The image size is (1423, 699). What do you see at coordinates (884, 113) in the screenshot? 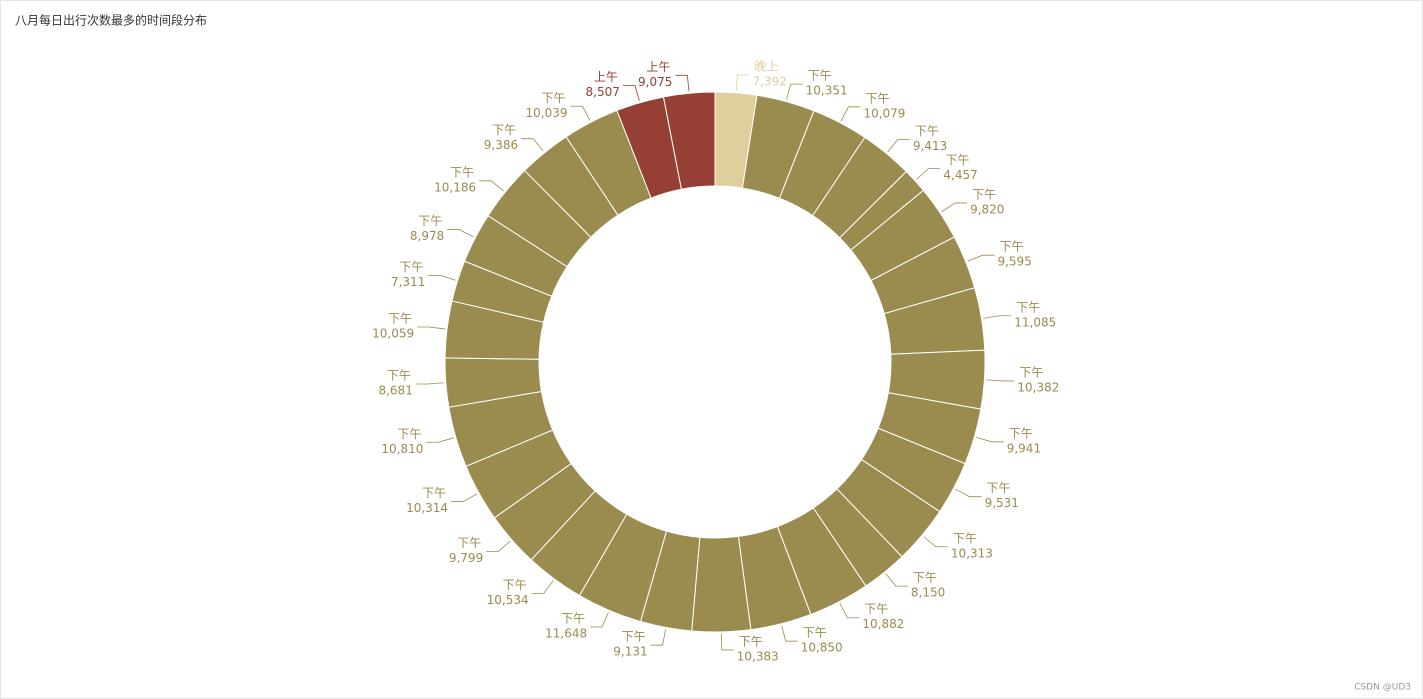
I see `value-label: 10,079` at bounding box center [884, 113].